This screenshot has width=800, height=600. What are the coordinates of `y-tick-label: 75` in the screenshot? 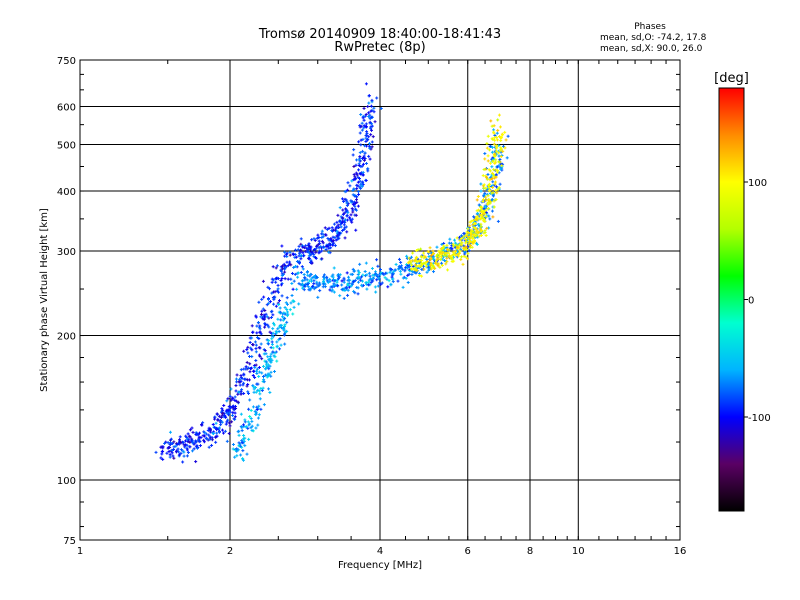 It's located at (69, 541).